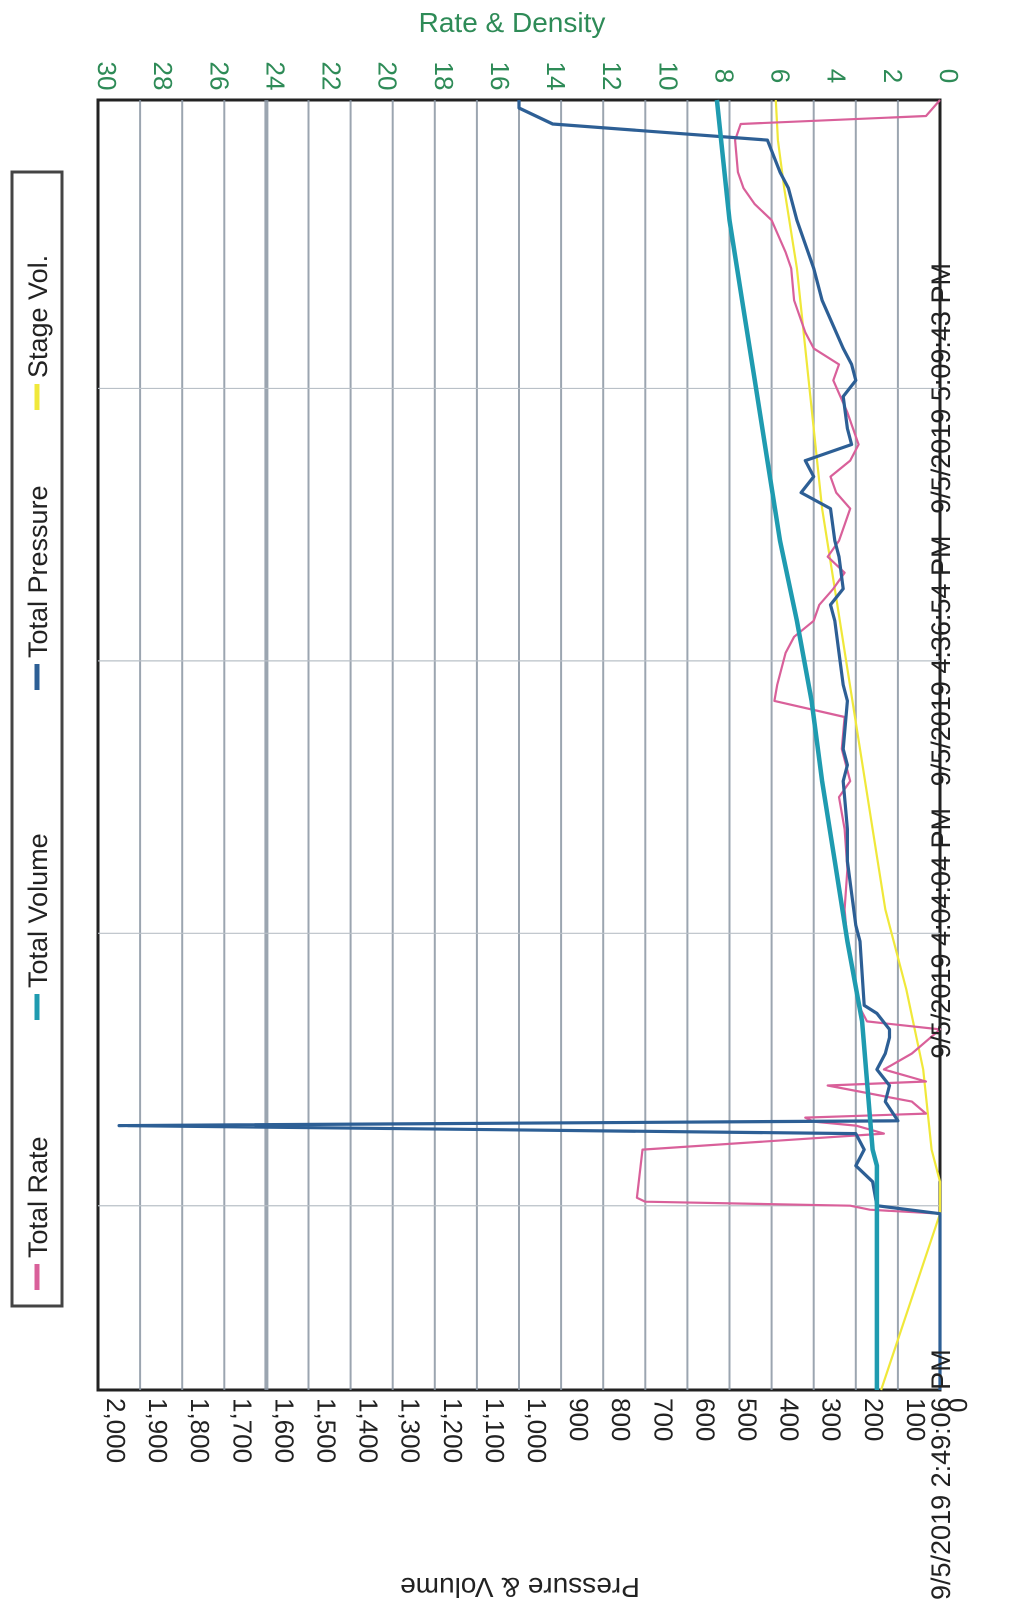 The height and width of the screenshot is (1602, 1026). What do you see at coordinates (663, 1419) in the screenshot?
I see `pv-tick-label: 700` at bounding box center [663, 1419].